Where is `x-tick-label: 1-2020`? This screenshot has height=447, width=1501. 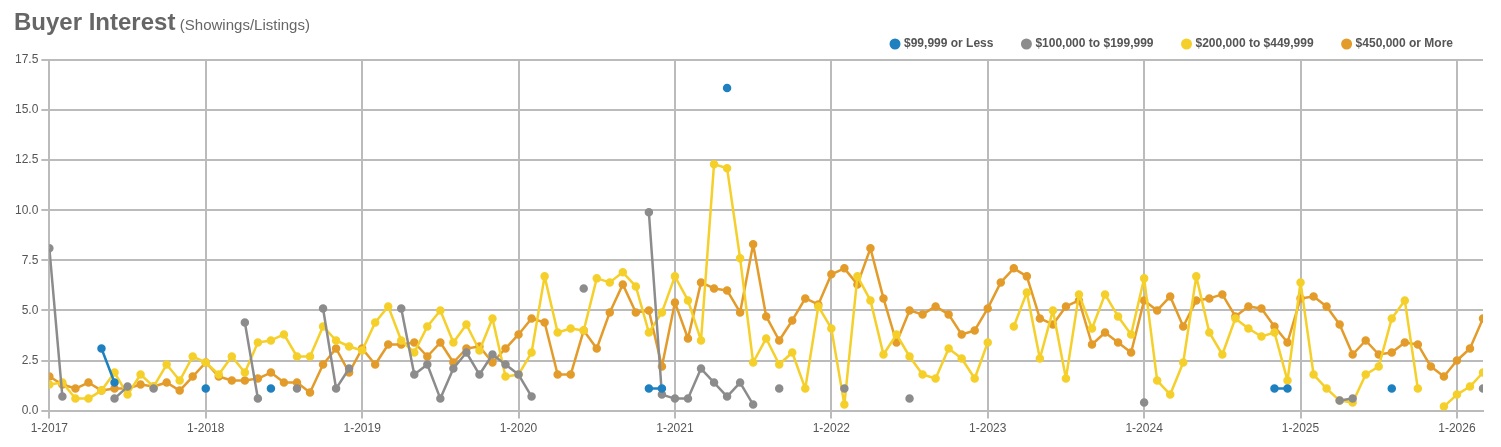
x-tick-label: 1-2020 is located at coordinates (518, 428).